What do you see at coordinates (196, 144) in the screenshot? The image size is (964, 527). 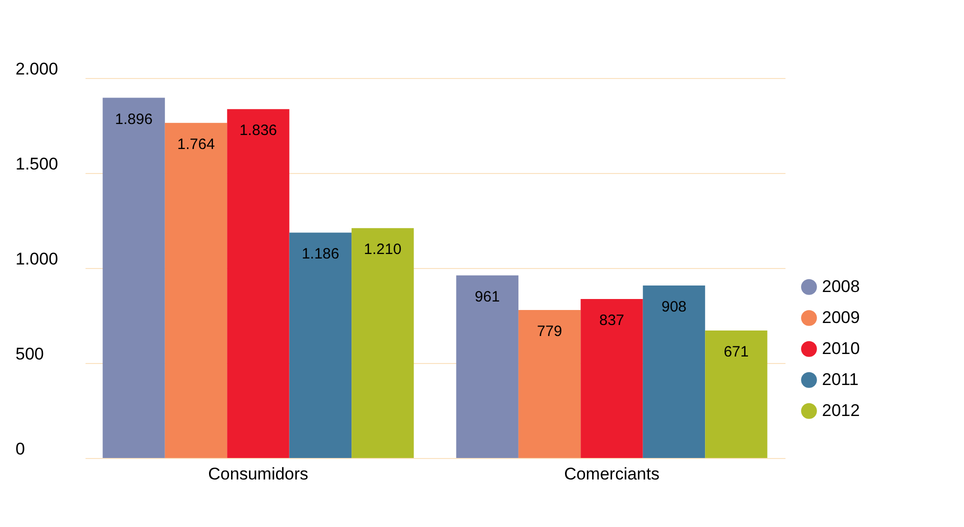 I see `data-label: 1.764` at bounding box center [196, 144].